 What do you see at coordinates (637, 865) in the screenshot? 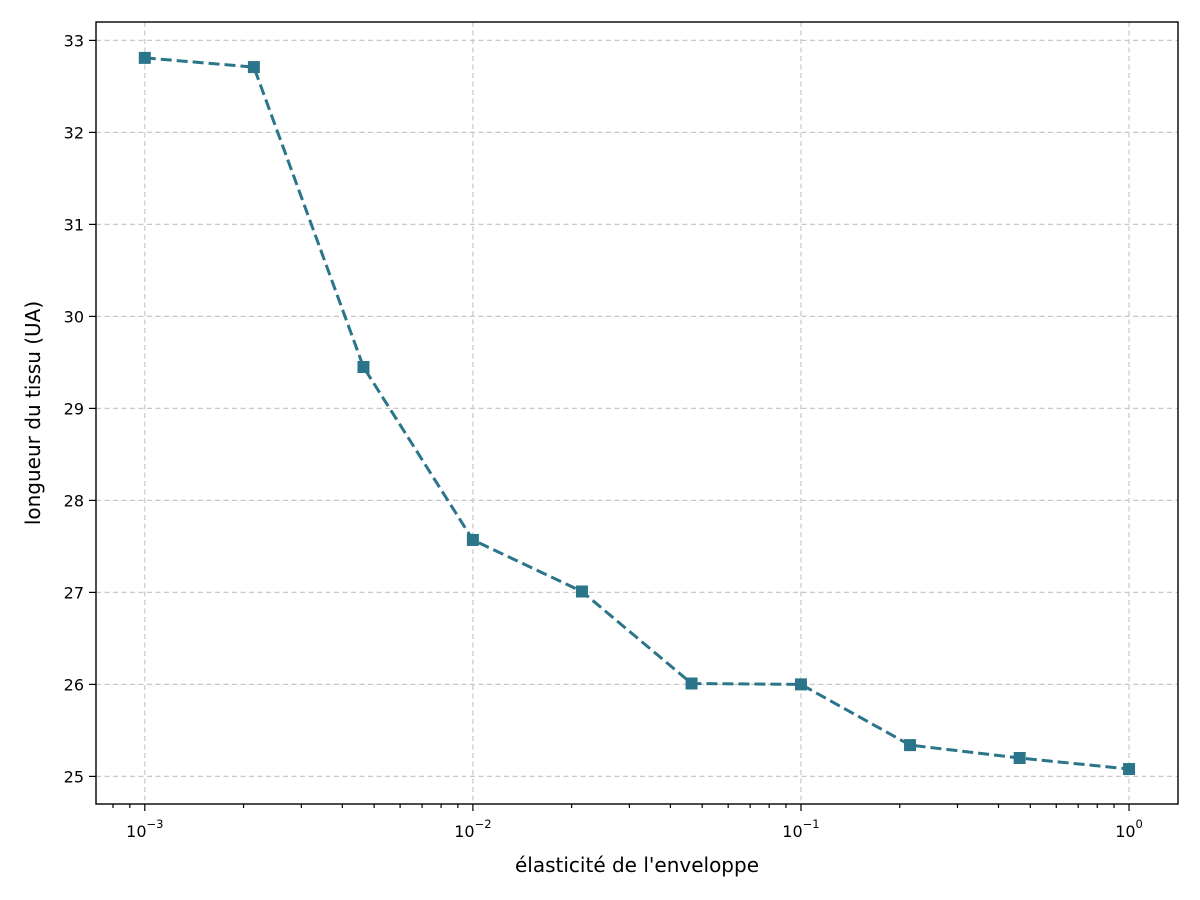
I see `x-axis-label: élasticité de l'enveloppe` at bounding box center [637, 865].